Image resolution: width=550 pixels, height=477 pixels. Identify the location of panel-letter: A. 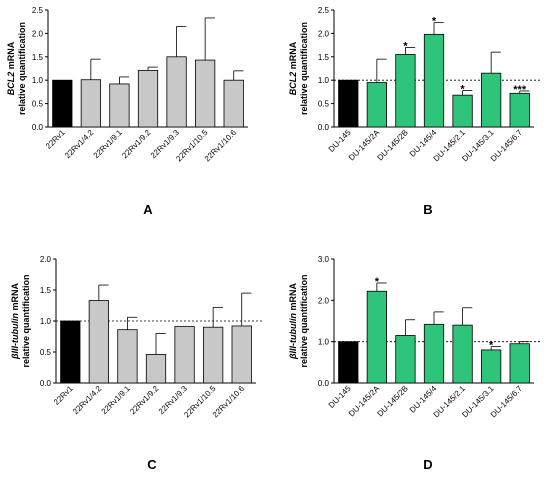
(148, 209).